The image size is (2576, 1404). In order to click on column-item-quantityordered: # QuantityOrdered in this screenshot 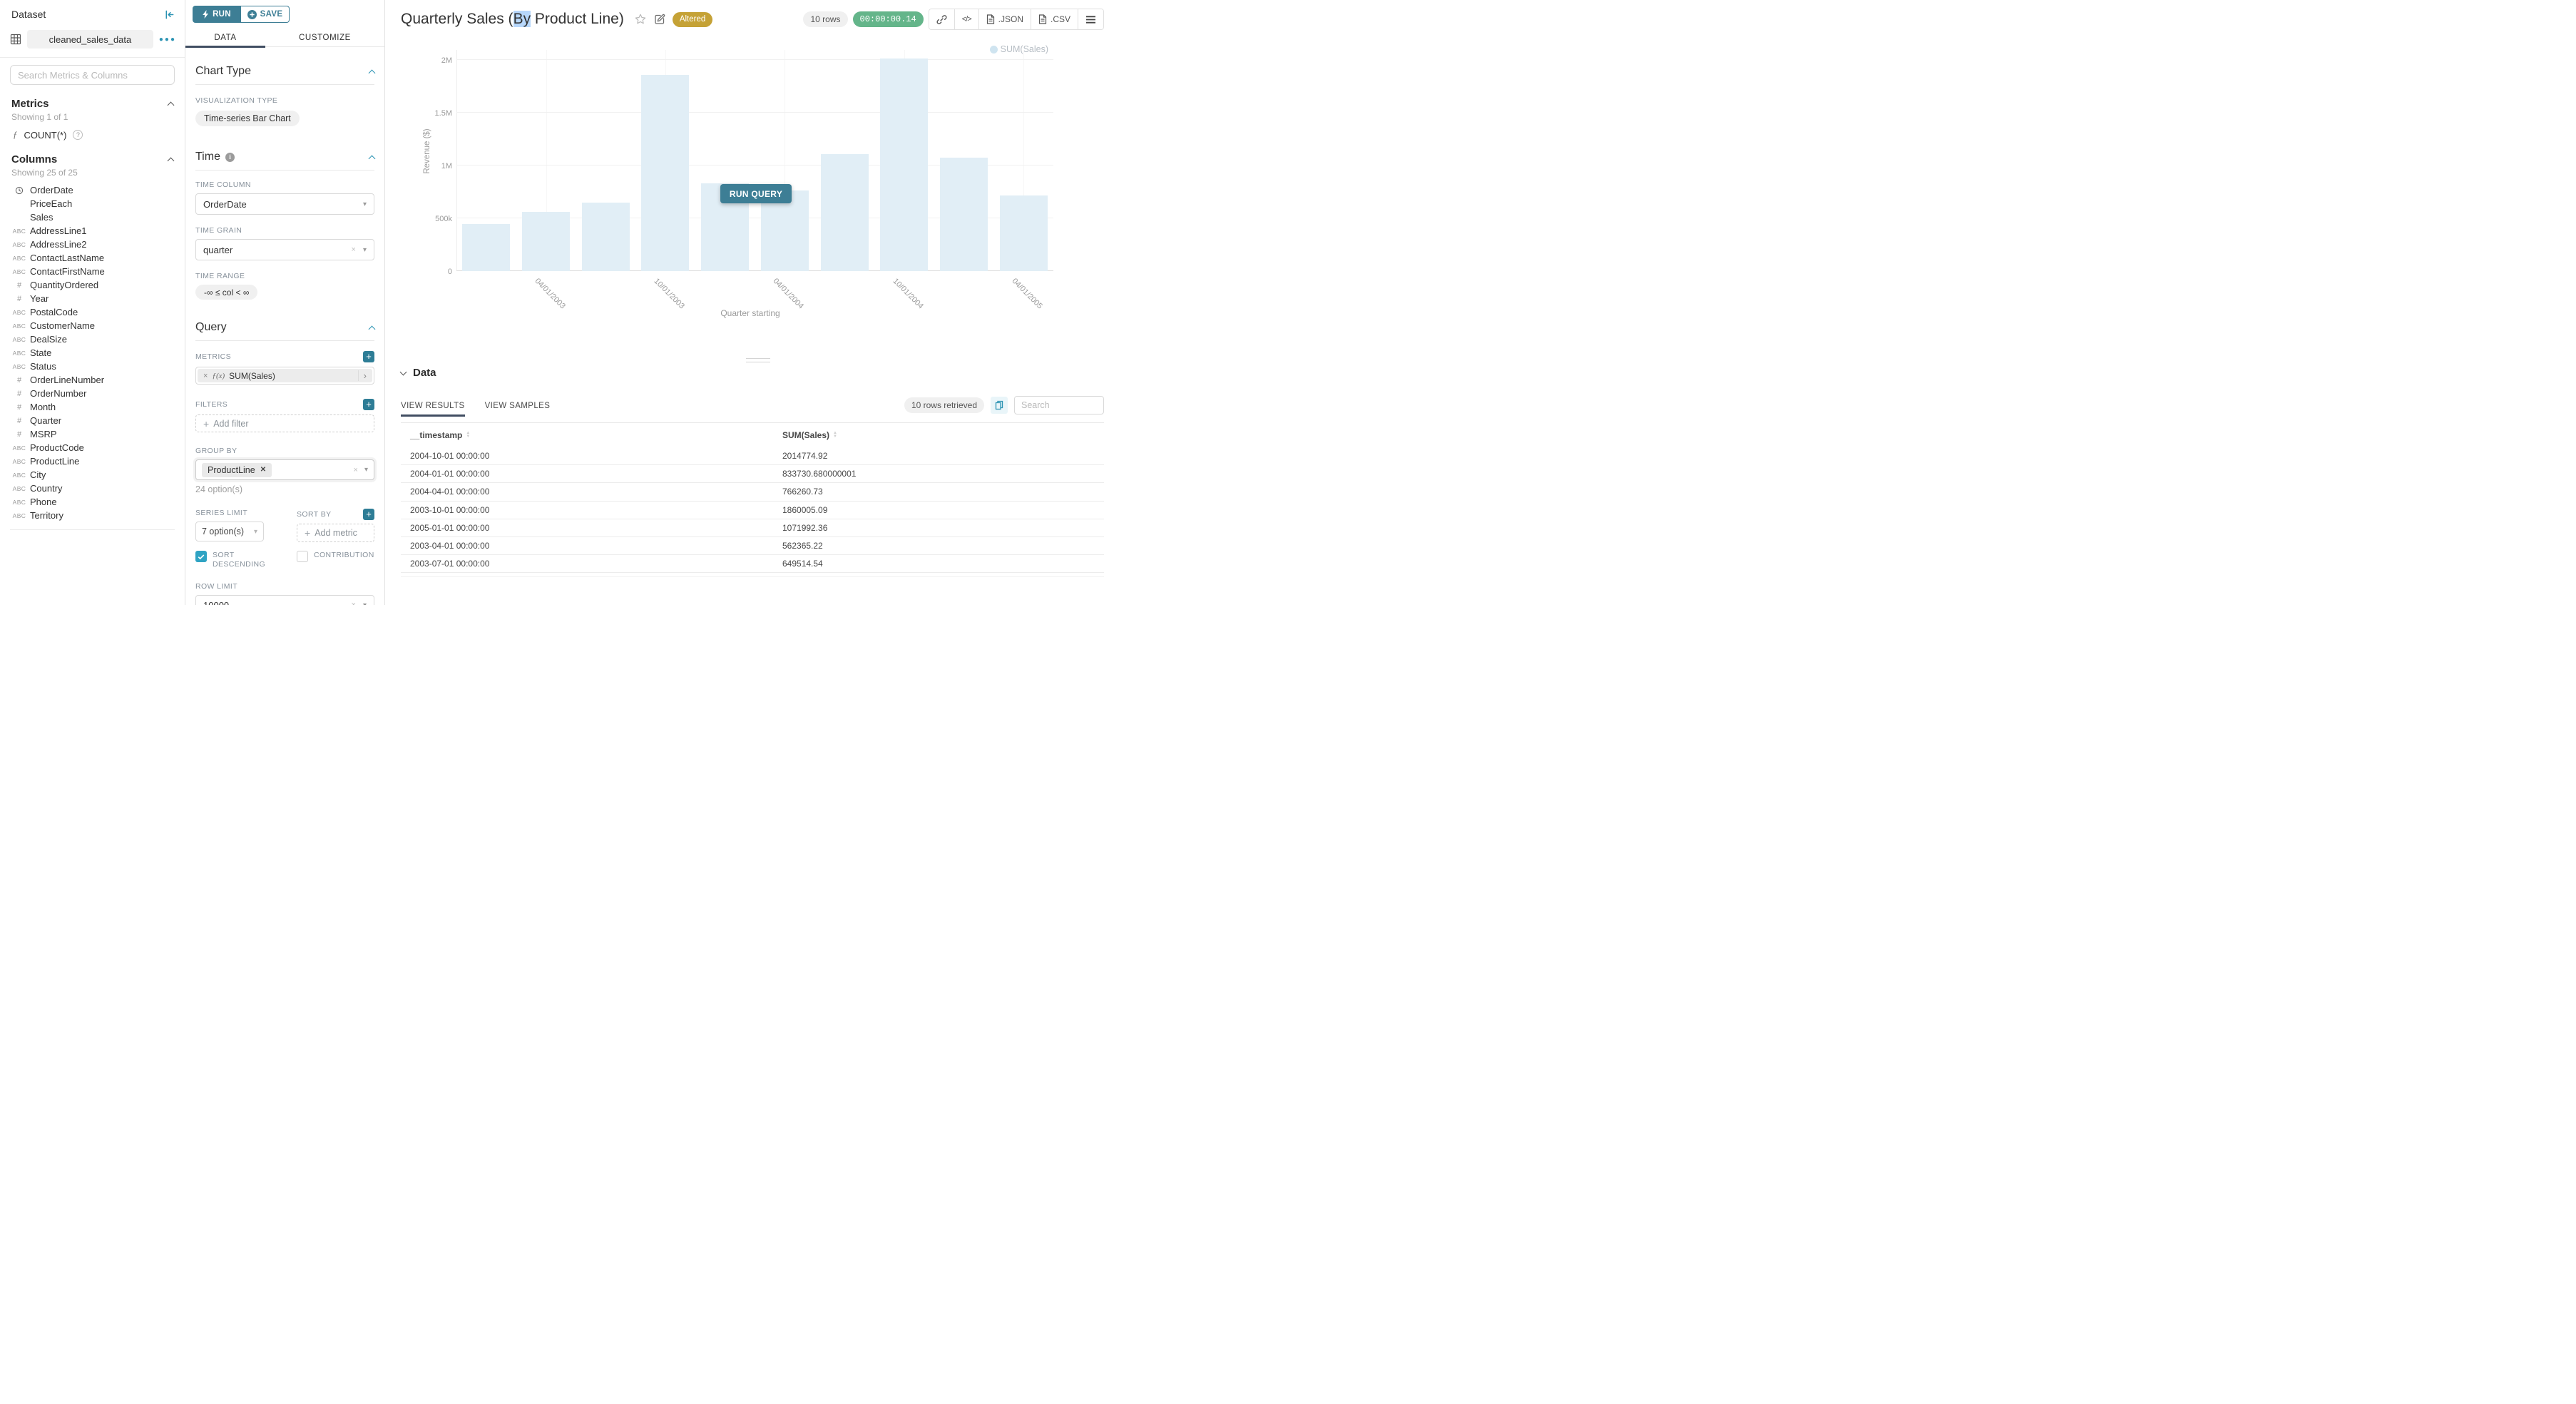, I will do `click(93, 285)`.